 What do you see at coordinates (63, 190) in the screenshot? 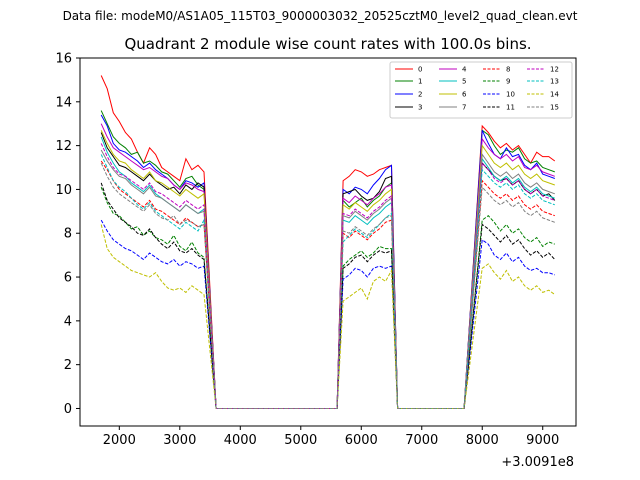
I see `y-tick-label: 10` at bounding box center [63, 190].